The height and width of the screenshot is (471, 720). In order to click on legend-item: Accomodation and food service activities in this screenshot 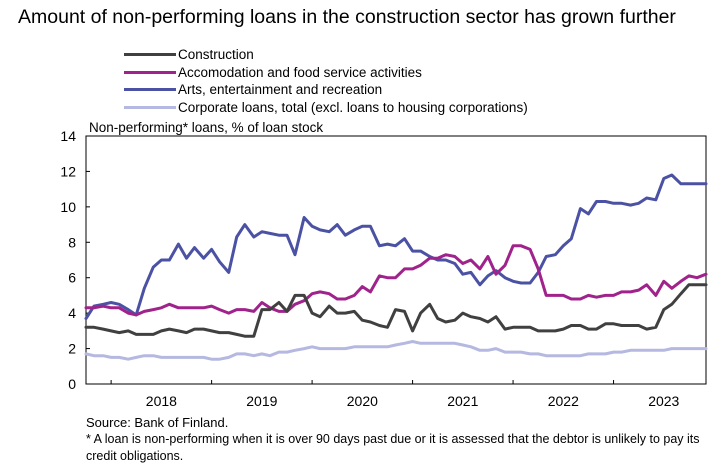, I will do `click(326, 73)`.